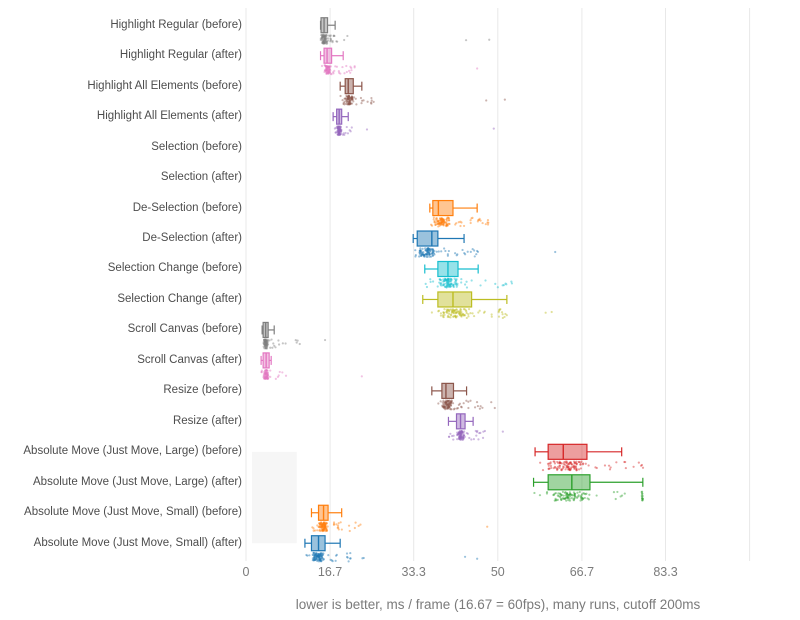  Describe the element at coordinates (174, 268) in the screenshot. I see `category-label: Selection Change (before)` at that location.